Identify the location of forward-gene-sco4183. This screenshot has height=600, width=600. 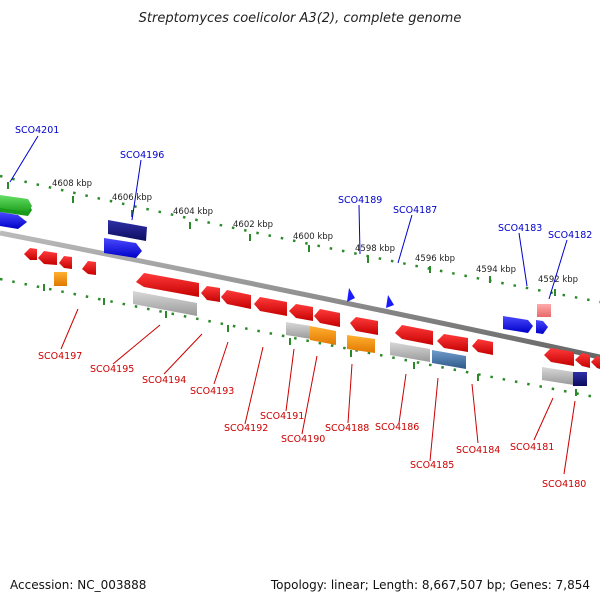
(518, 324).